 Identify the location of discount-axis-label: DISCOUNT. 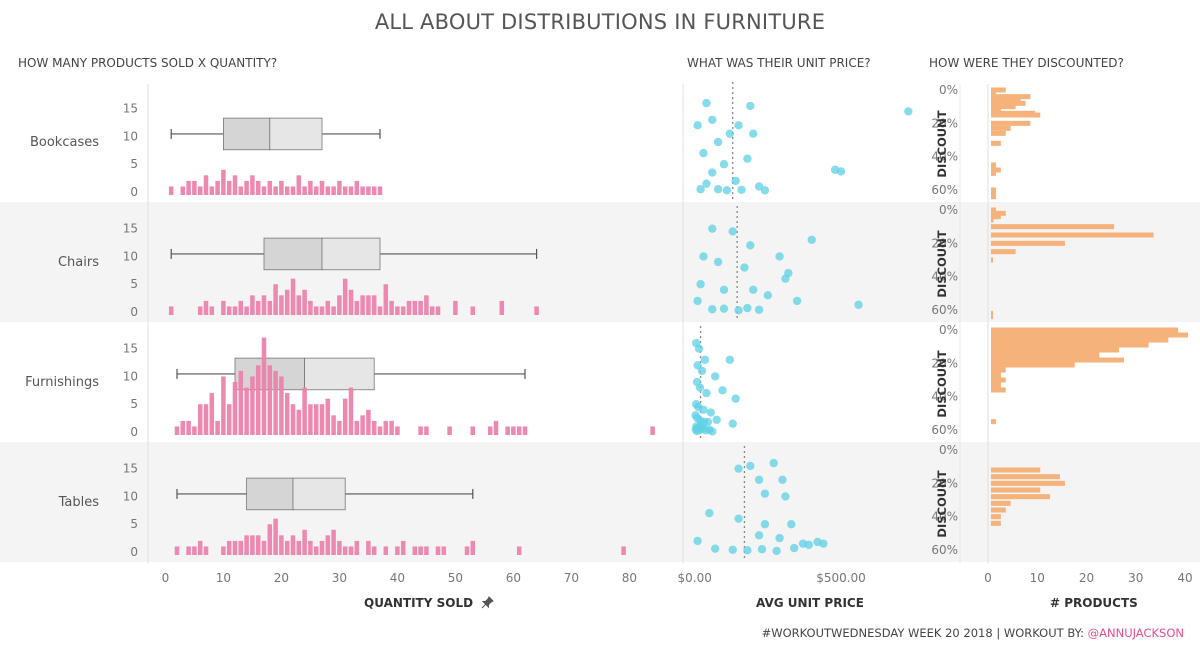
(942, 383).